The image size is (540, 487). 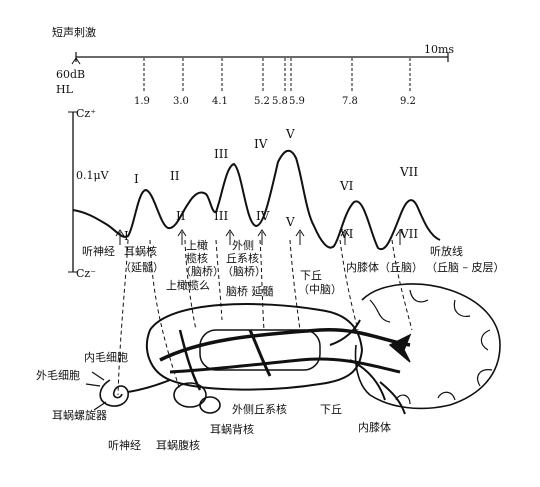 I want to click on peak-label: VI, so click(x=347, y=186).